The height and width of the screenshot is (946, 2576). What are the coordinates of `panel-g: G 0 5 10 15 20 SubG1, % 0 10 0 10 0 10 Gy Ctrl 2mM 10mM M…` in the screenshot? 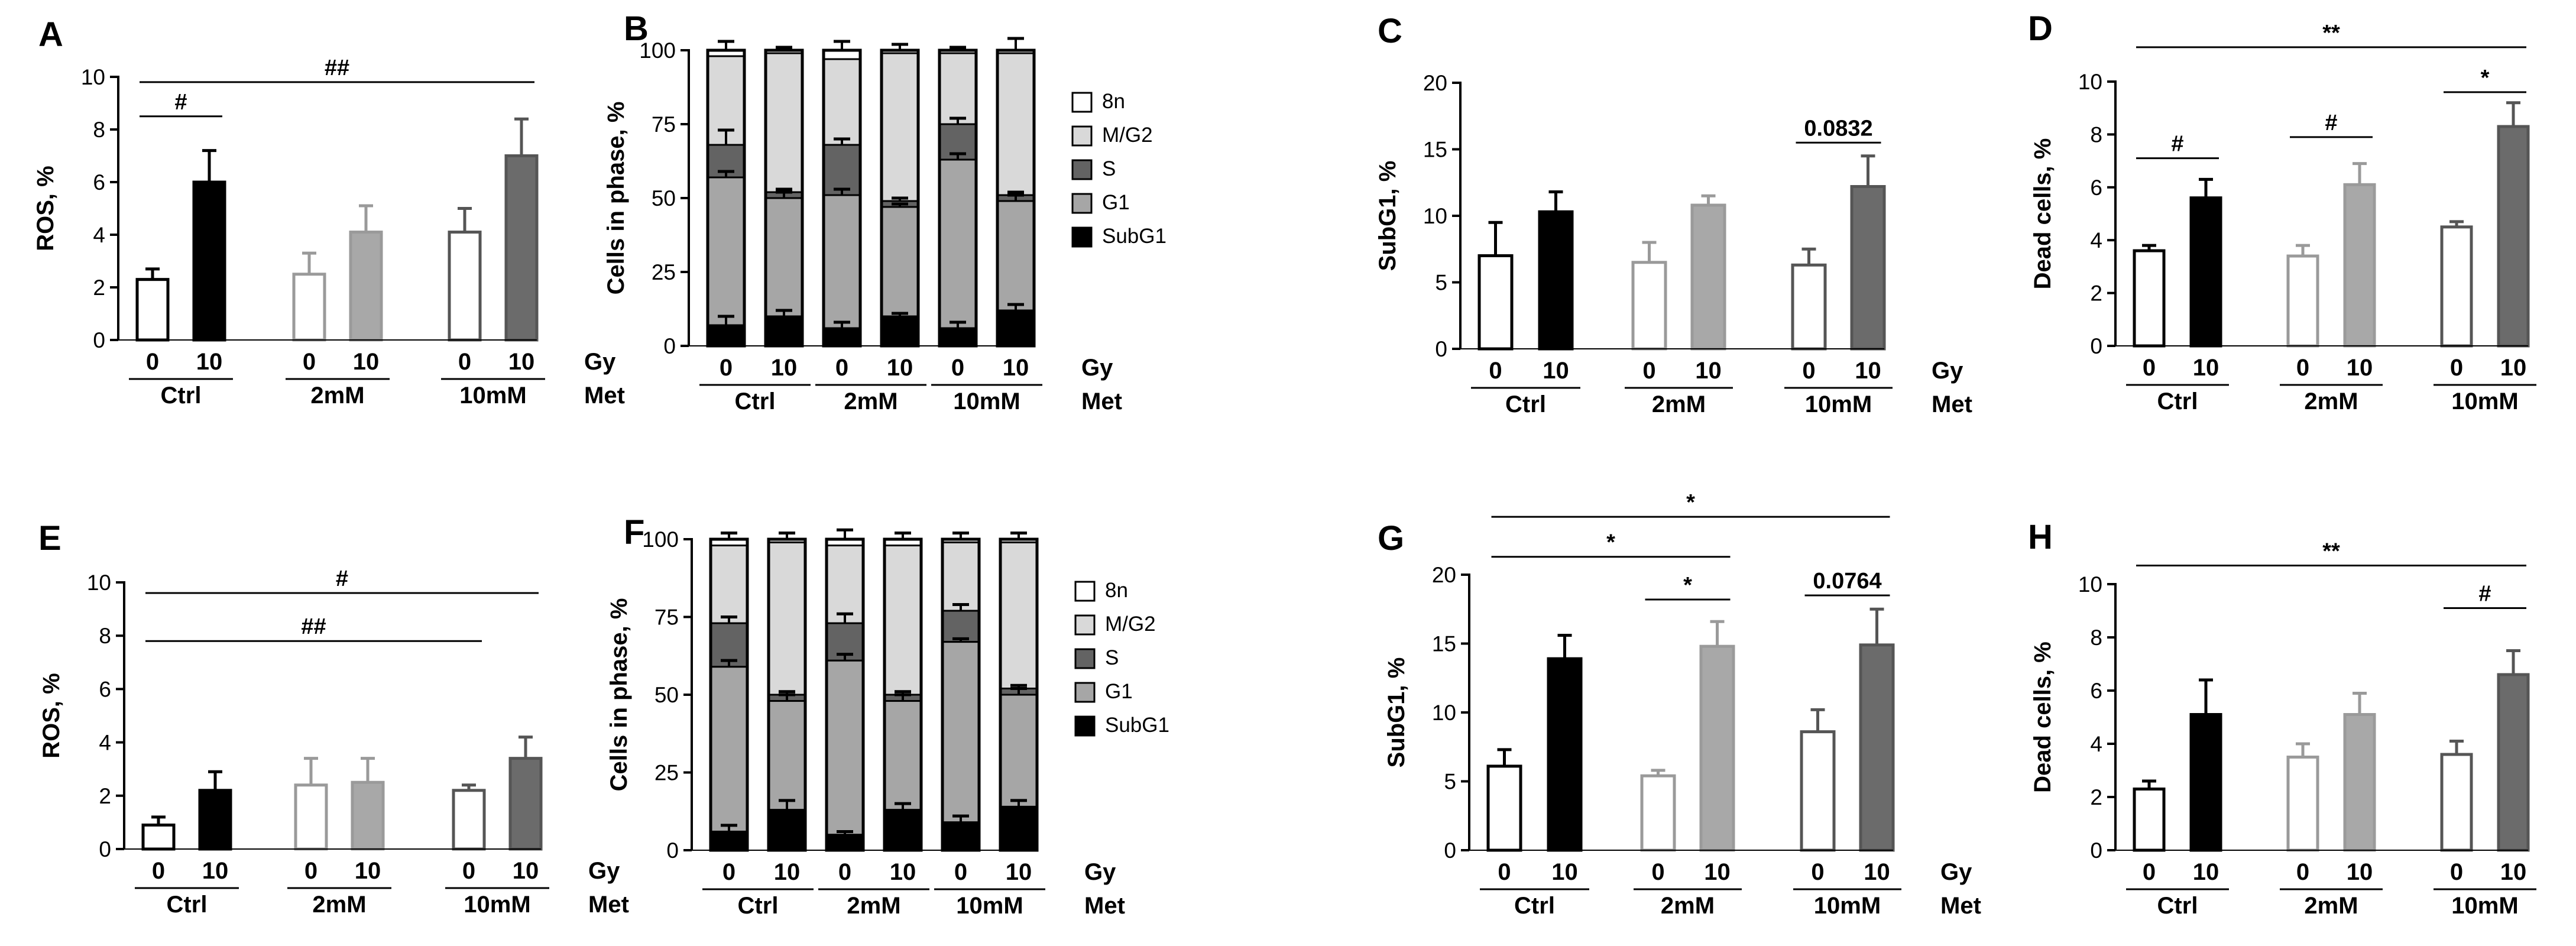 It's located at (1679, 705).